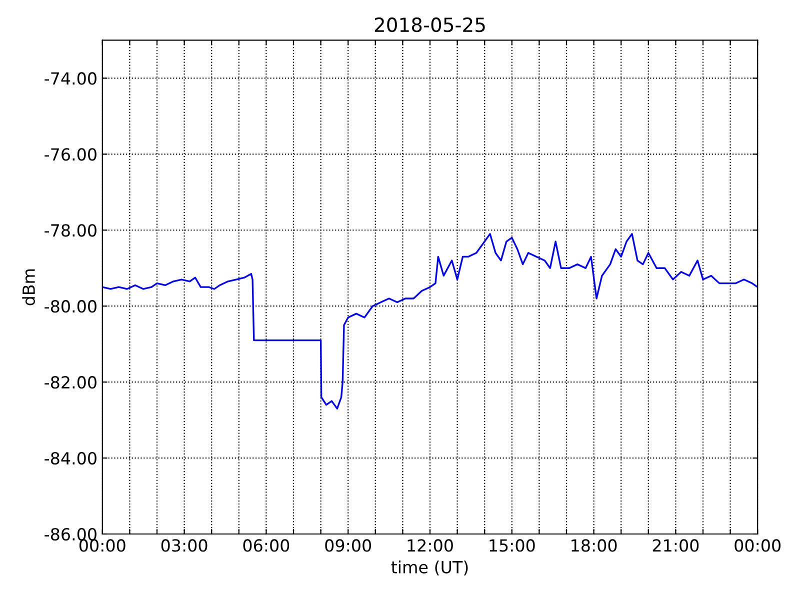 Image resolution: width=800 pixels, height=600 pixels. I want to click on y-tick-label: -78.00, so click(70, 230).